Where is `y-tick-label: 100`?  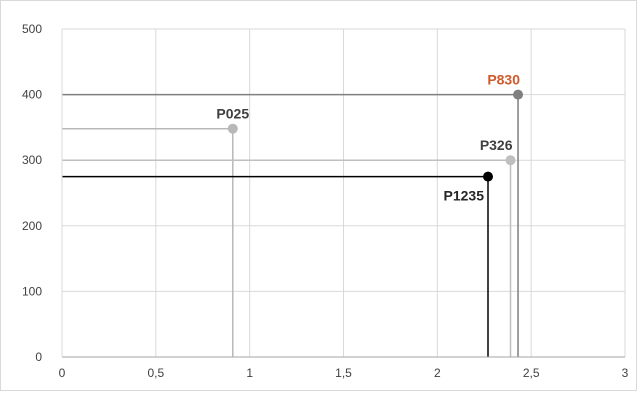 y-tick-label: 100 is located at coordinates (32, 291).